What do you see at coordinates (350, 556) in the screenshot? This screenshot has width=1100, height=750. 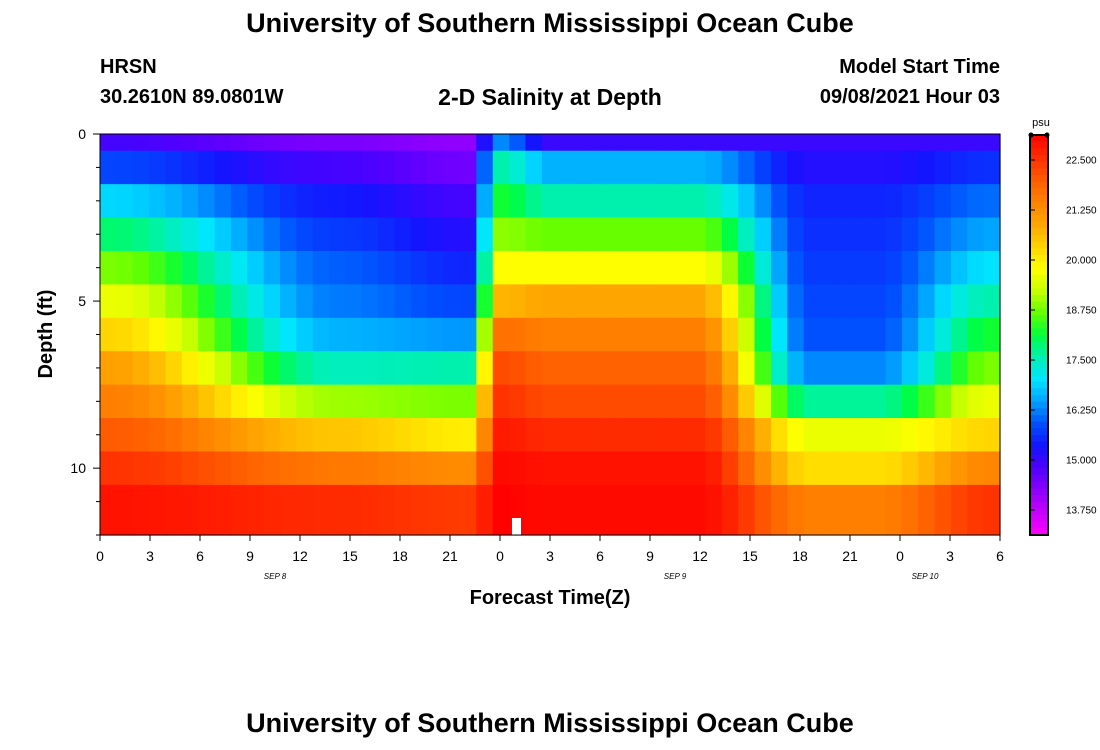 I see `x-tick-label: 15` at bounding box center [350, 556].